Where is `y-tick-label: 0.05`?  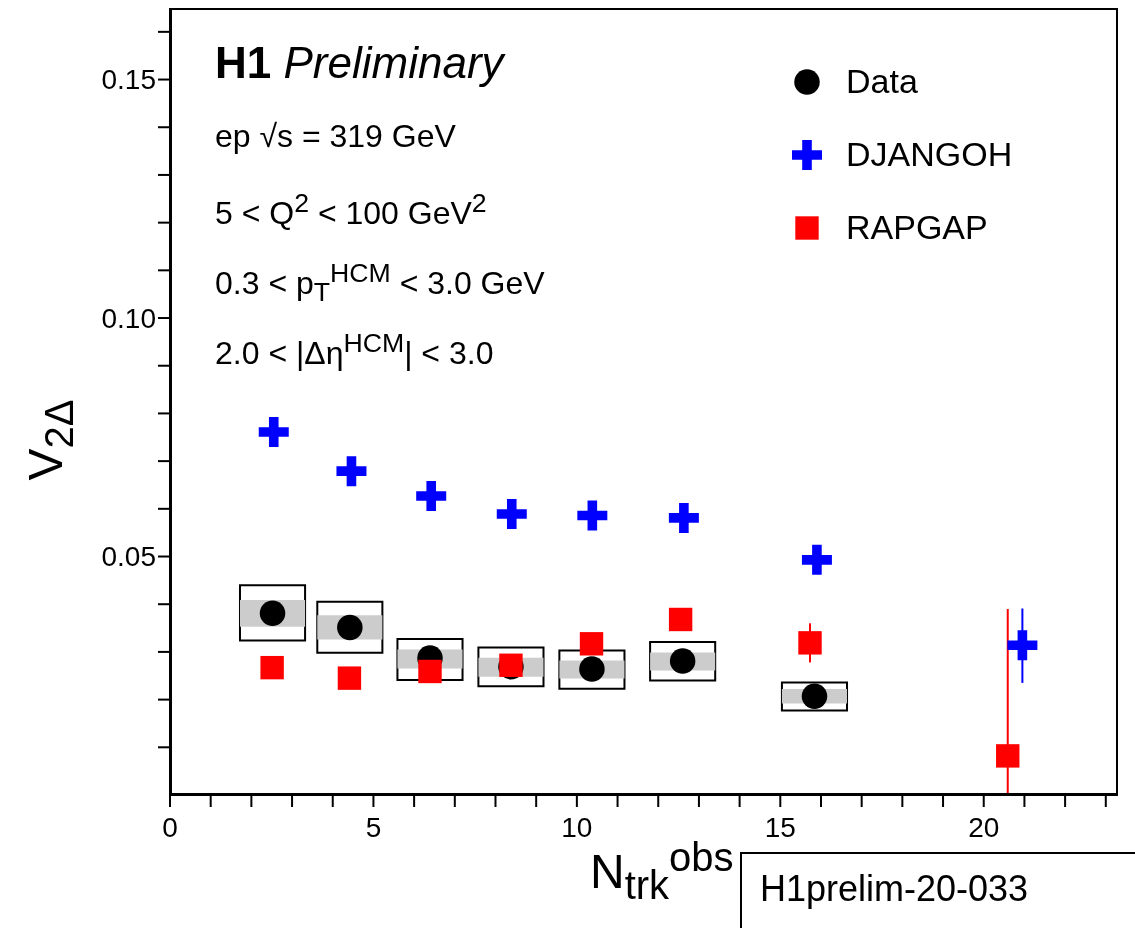 y-tick-label: 0.05 is located at coordinates (128, 557).